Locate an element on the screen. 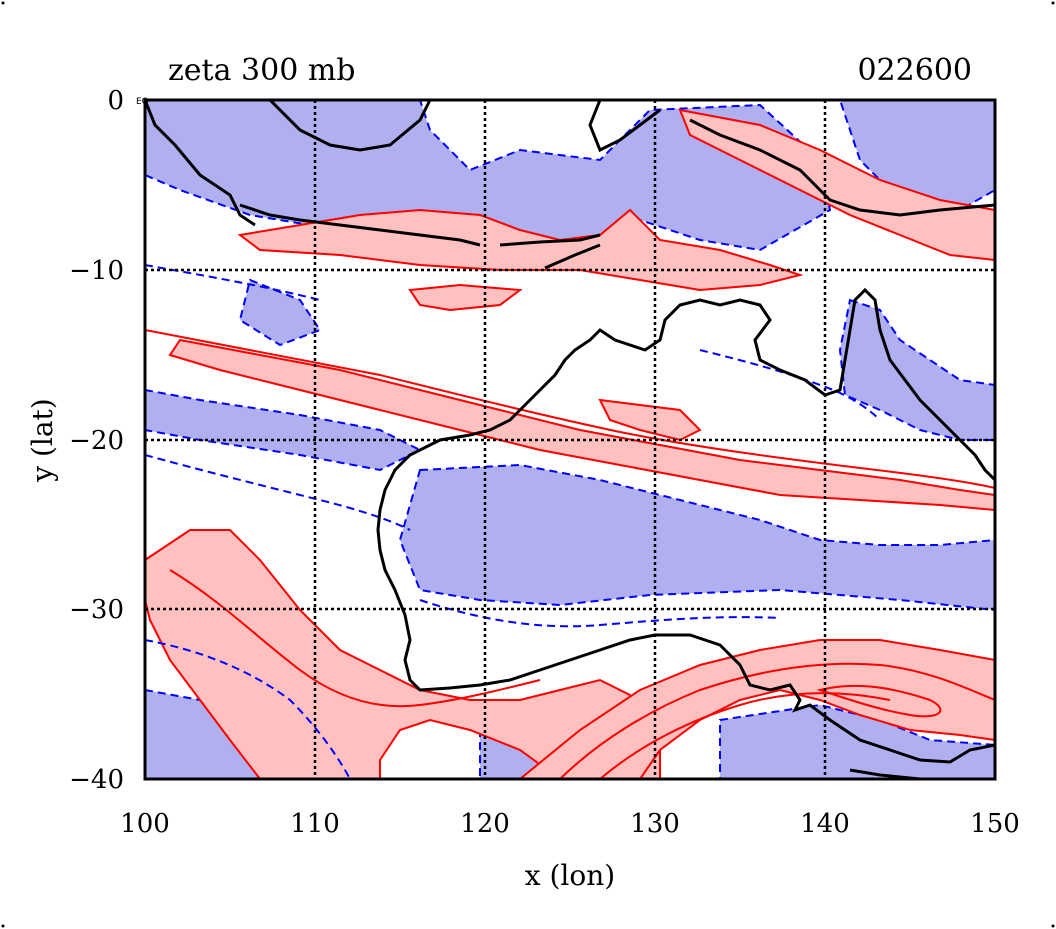 The height and width of the screenshot is (929, 1056). positive-region-banda-sea is located at coordinates (836, 185).